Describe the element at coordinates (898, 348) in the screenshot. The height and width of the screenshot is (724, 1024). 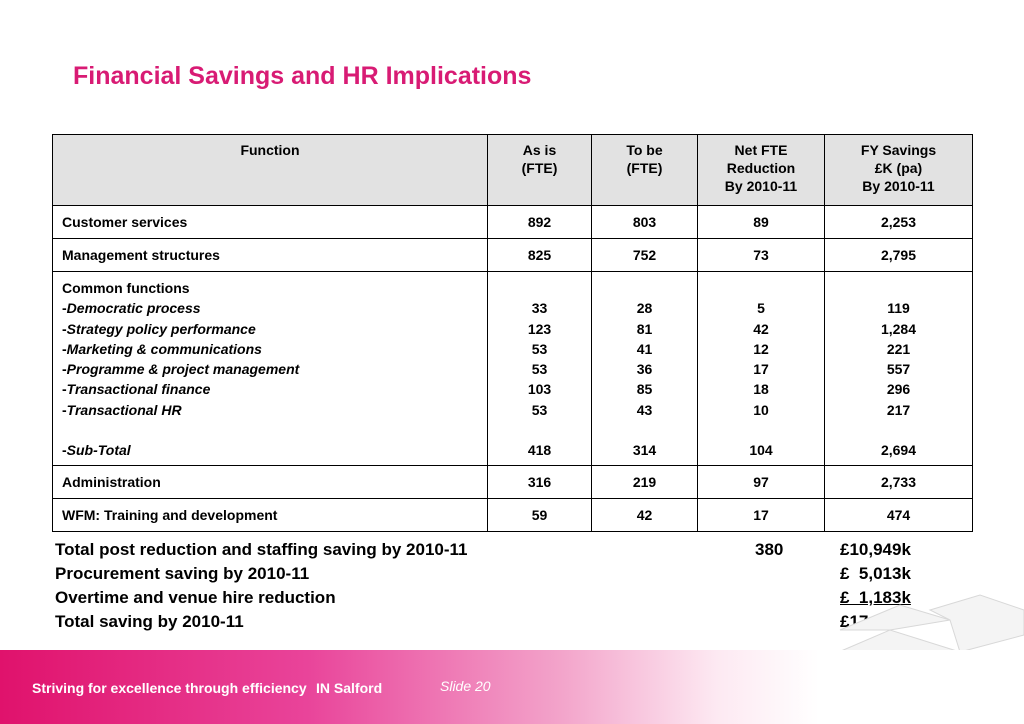
I see `item-line: 221` at that location.